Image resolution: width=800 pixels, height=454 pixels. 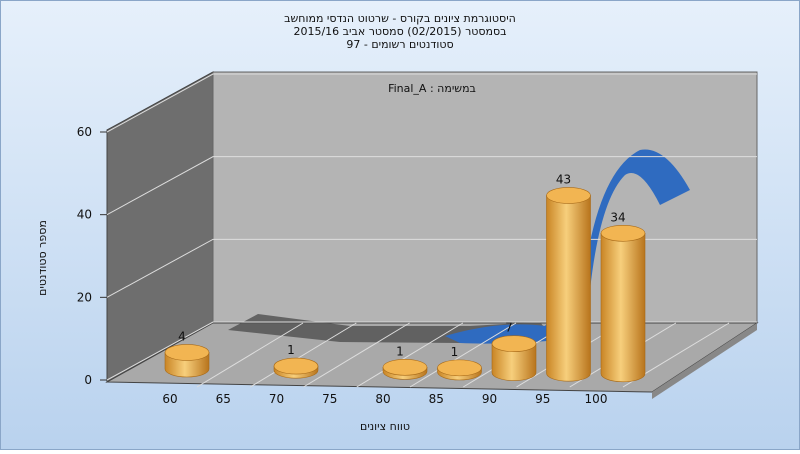 What do you see at coordinates (596, 399) in the screenshot?
I see `x-tick-label: 100` at bounding box center [596, 399].